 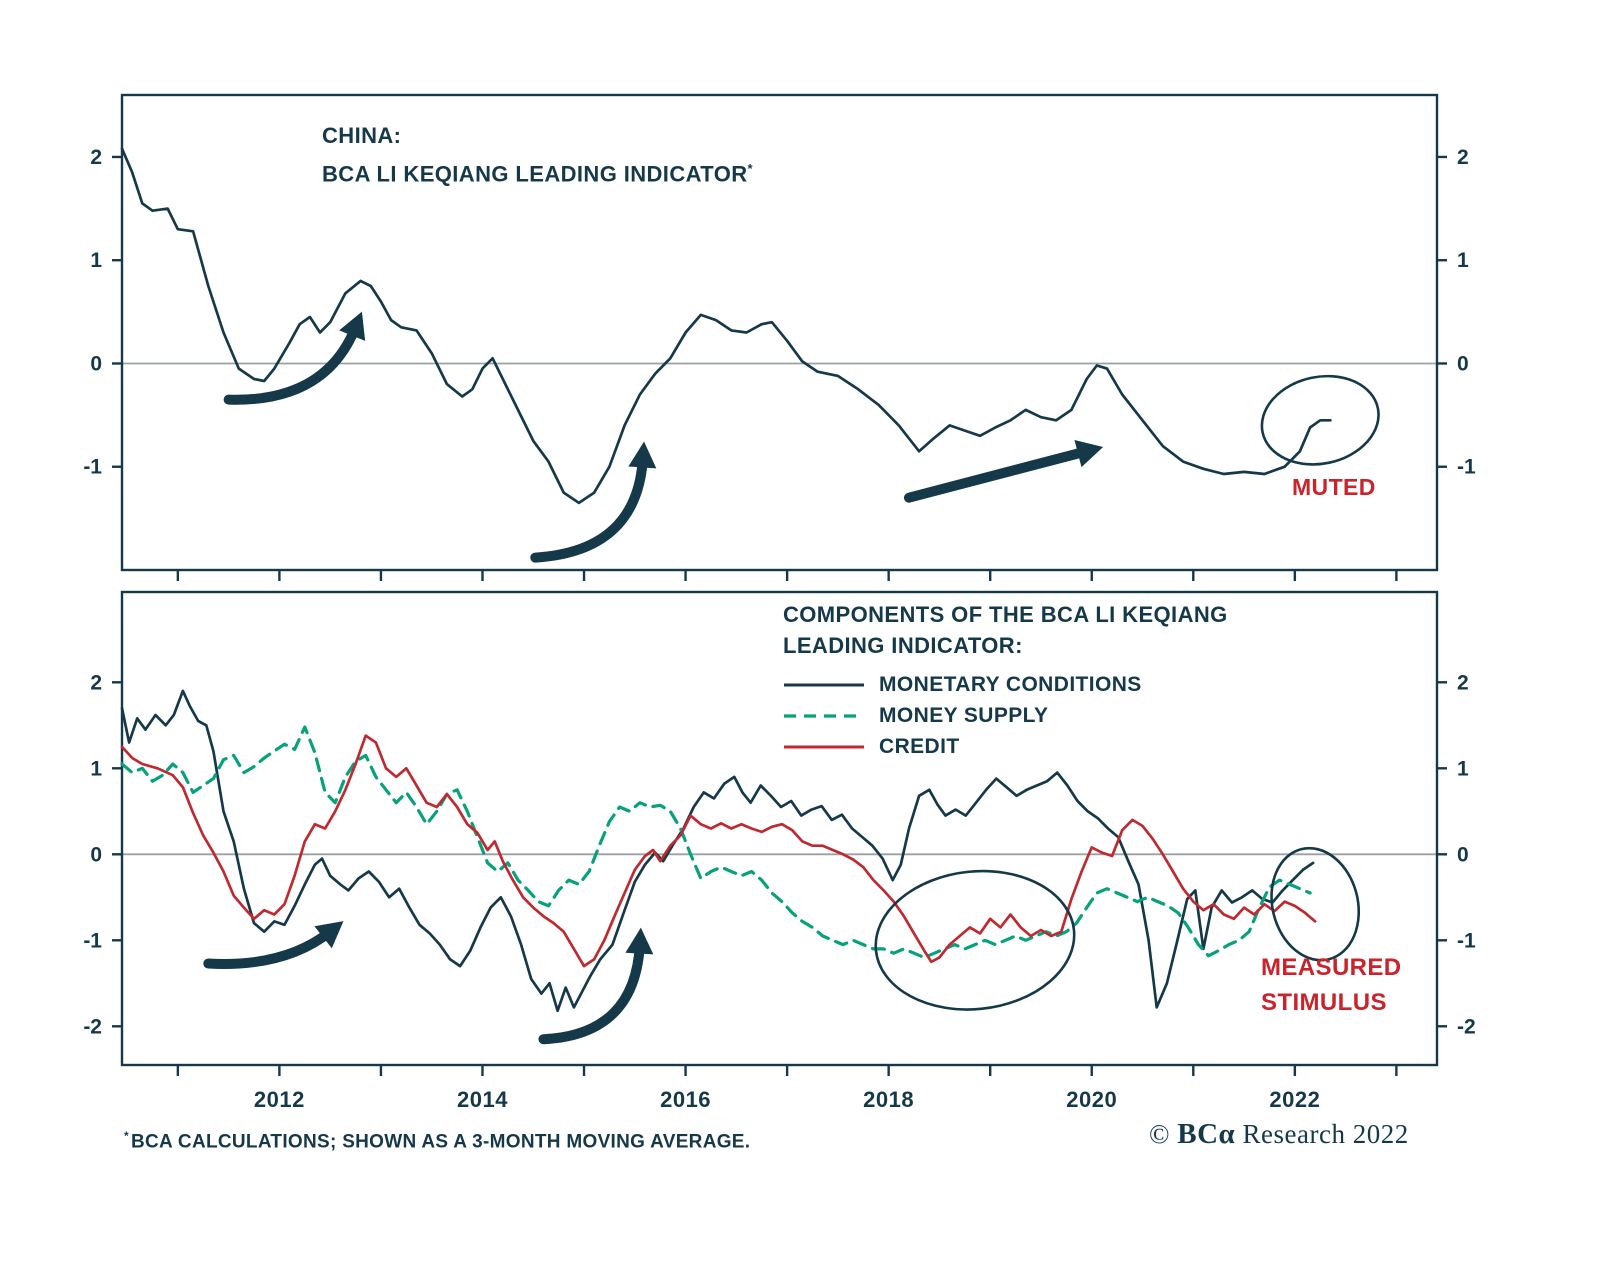 What do you see at coordinates (362, 135) in the screenshot?
I see `chart-title-line1: CHINA:` at bounding box center [362, 135].